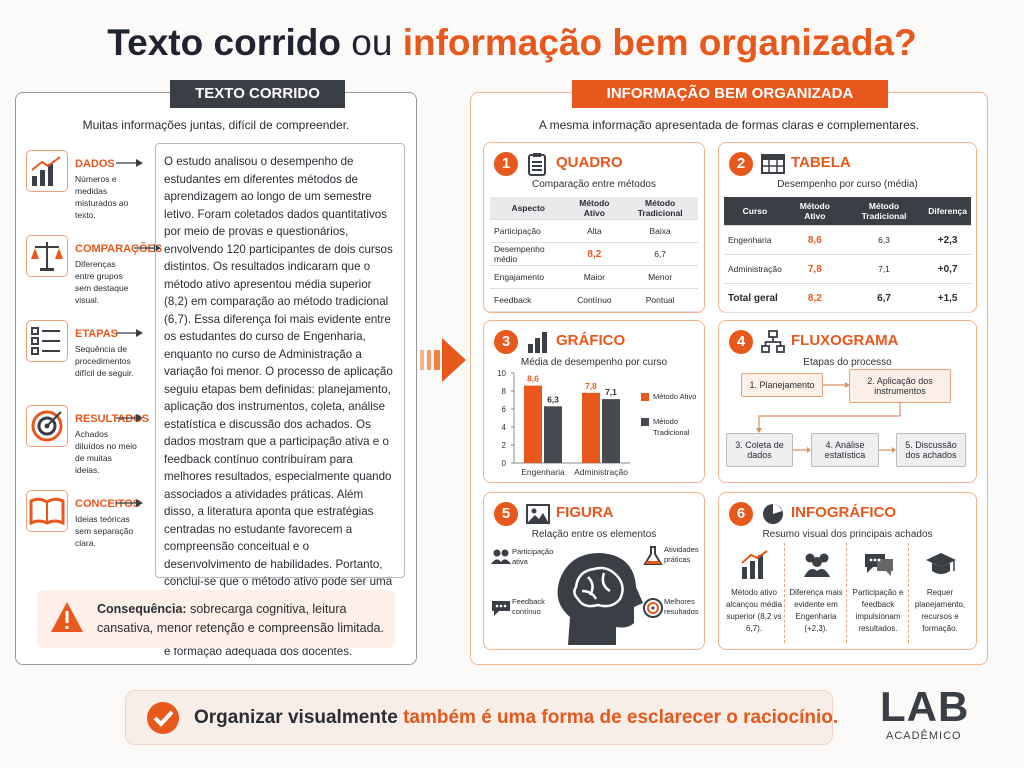 The width and height of the screenshot is (1024, 768). I want to click on section-subtitle: Desempenho por curso (média), so click(847, 184).